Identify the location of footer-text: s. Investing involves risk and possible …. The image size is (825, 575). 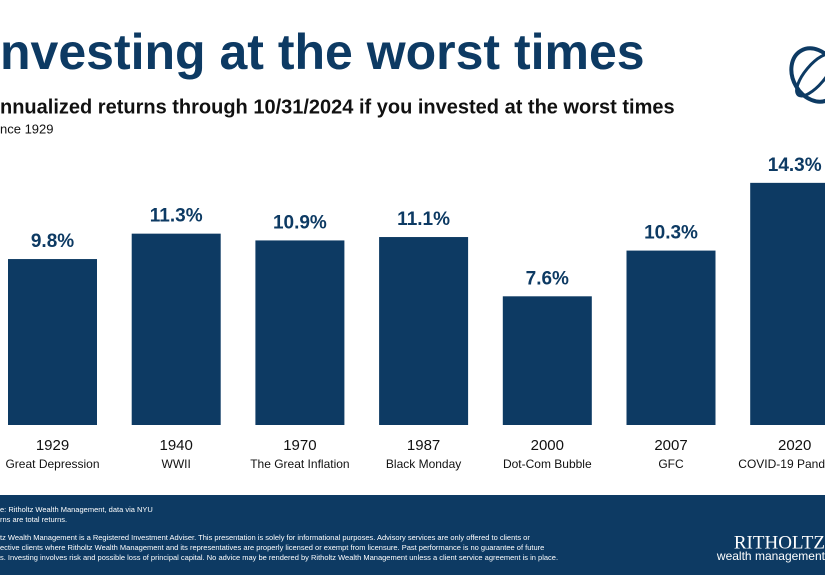
(279, 557).